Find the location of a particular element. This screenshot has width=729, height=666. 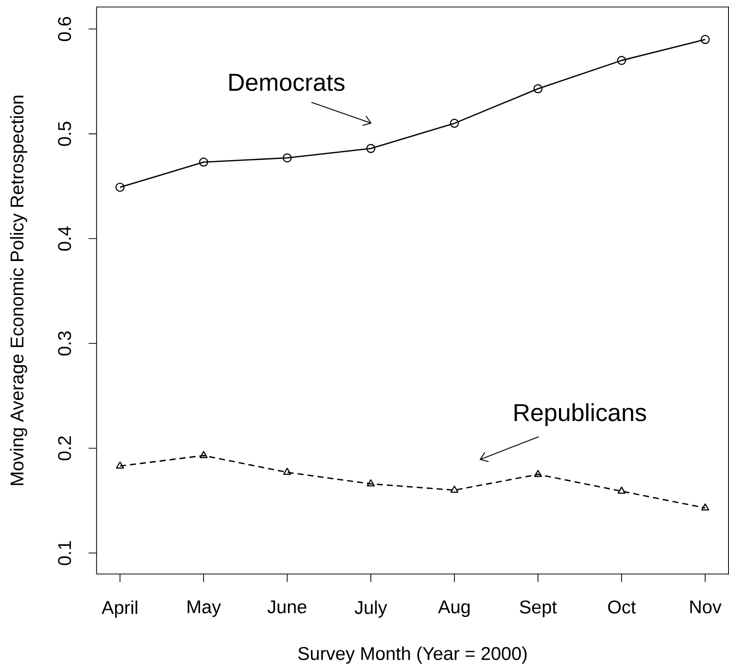

x-tick-label: Sept is located at coordinates (538, 609).